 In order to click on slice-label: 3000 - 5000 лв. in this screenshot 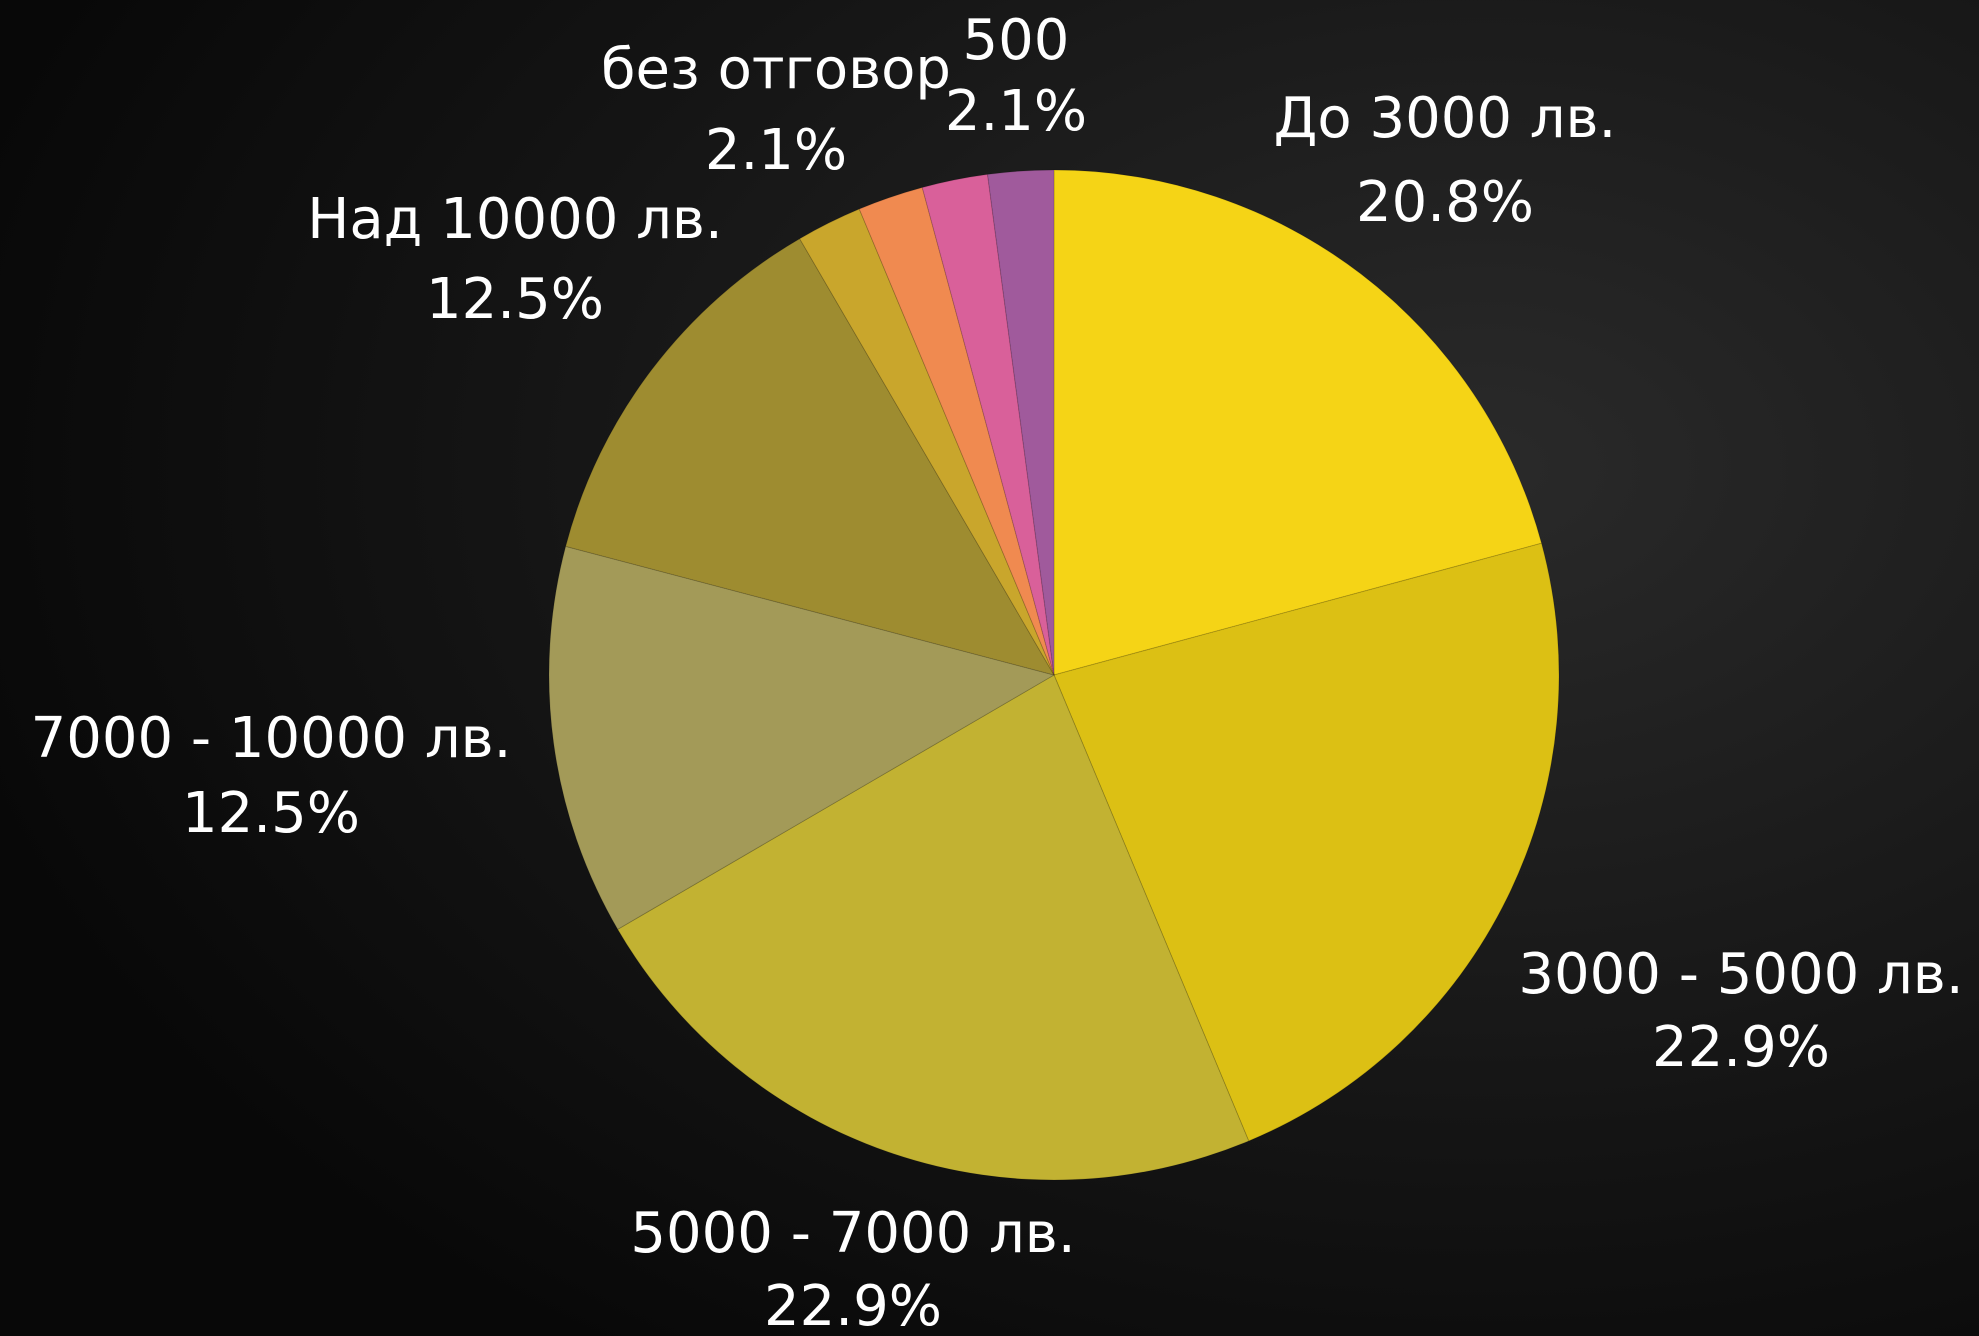, I will do `click(1740, 974)`.